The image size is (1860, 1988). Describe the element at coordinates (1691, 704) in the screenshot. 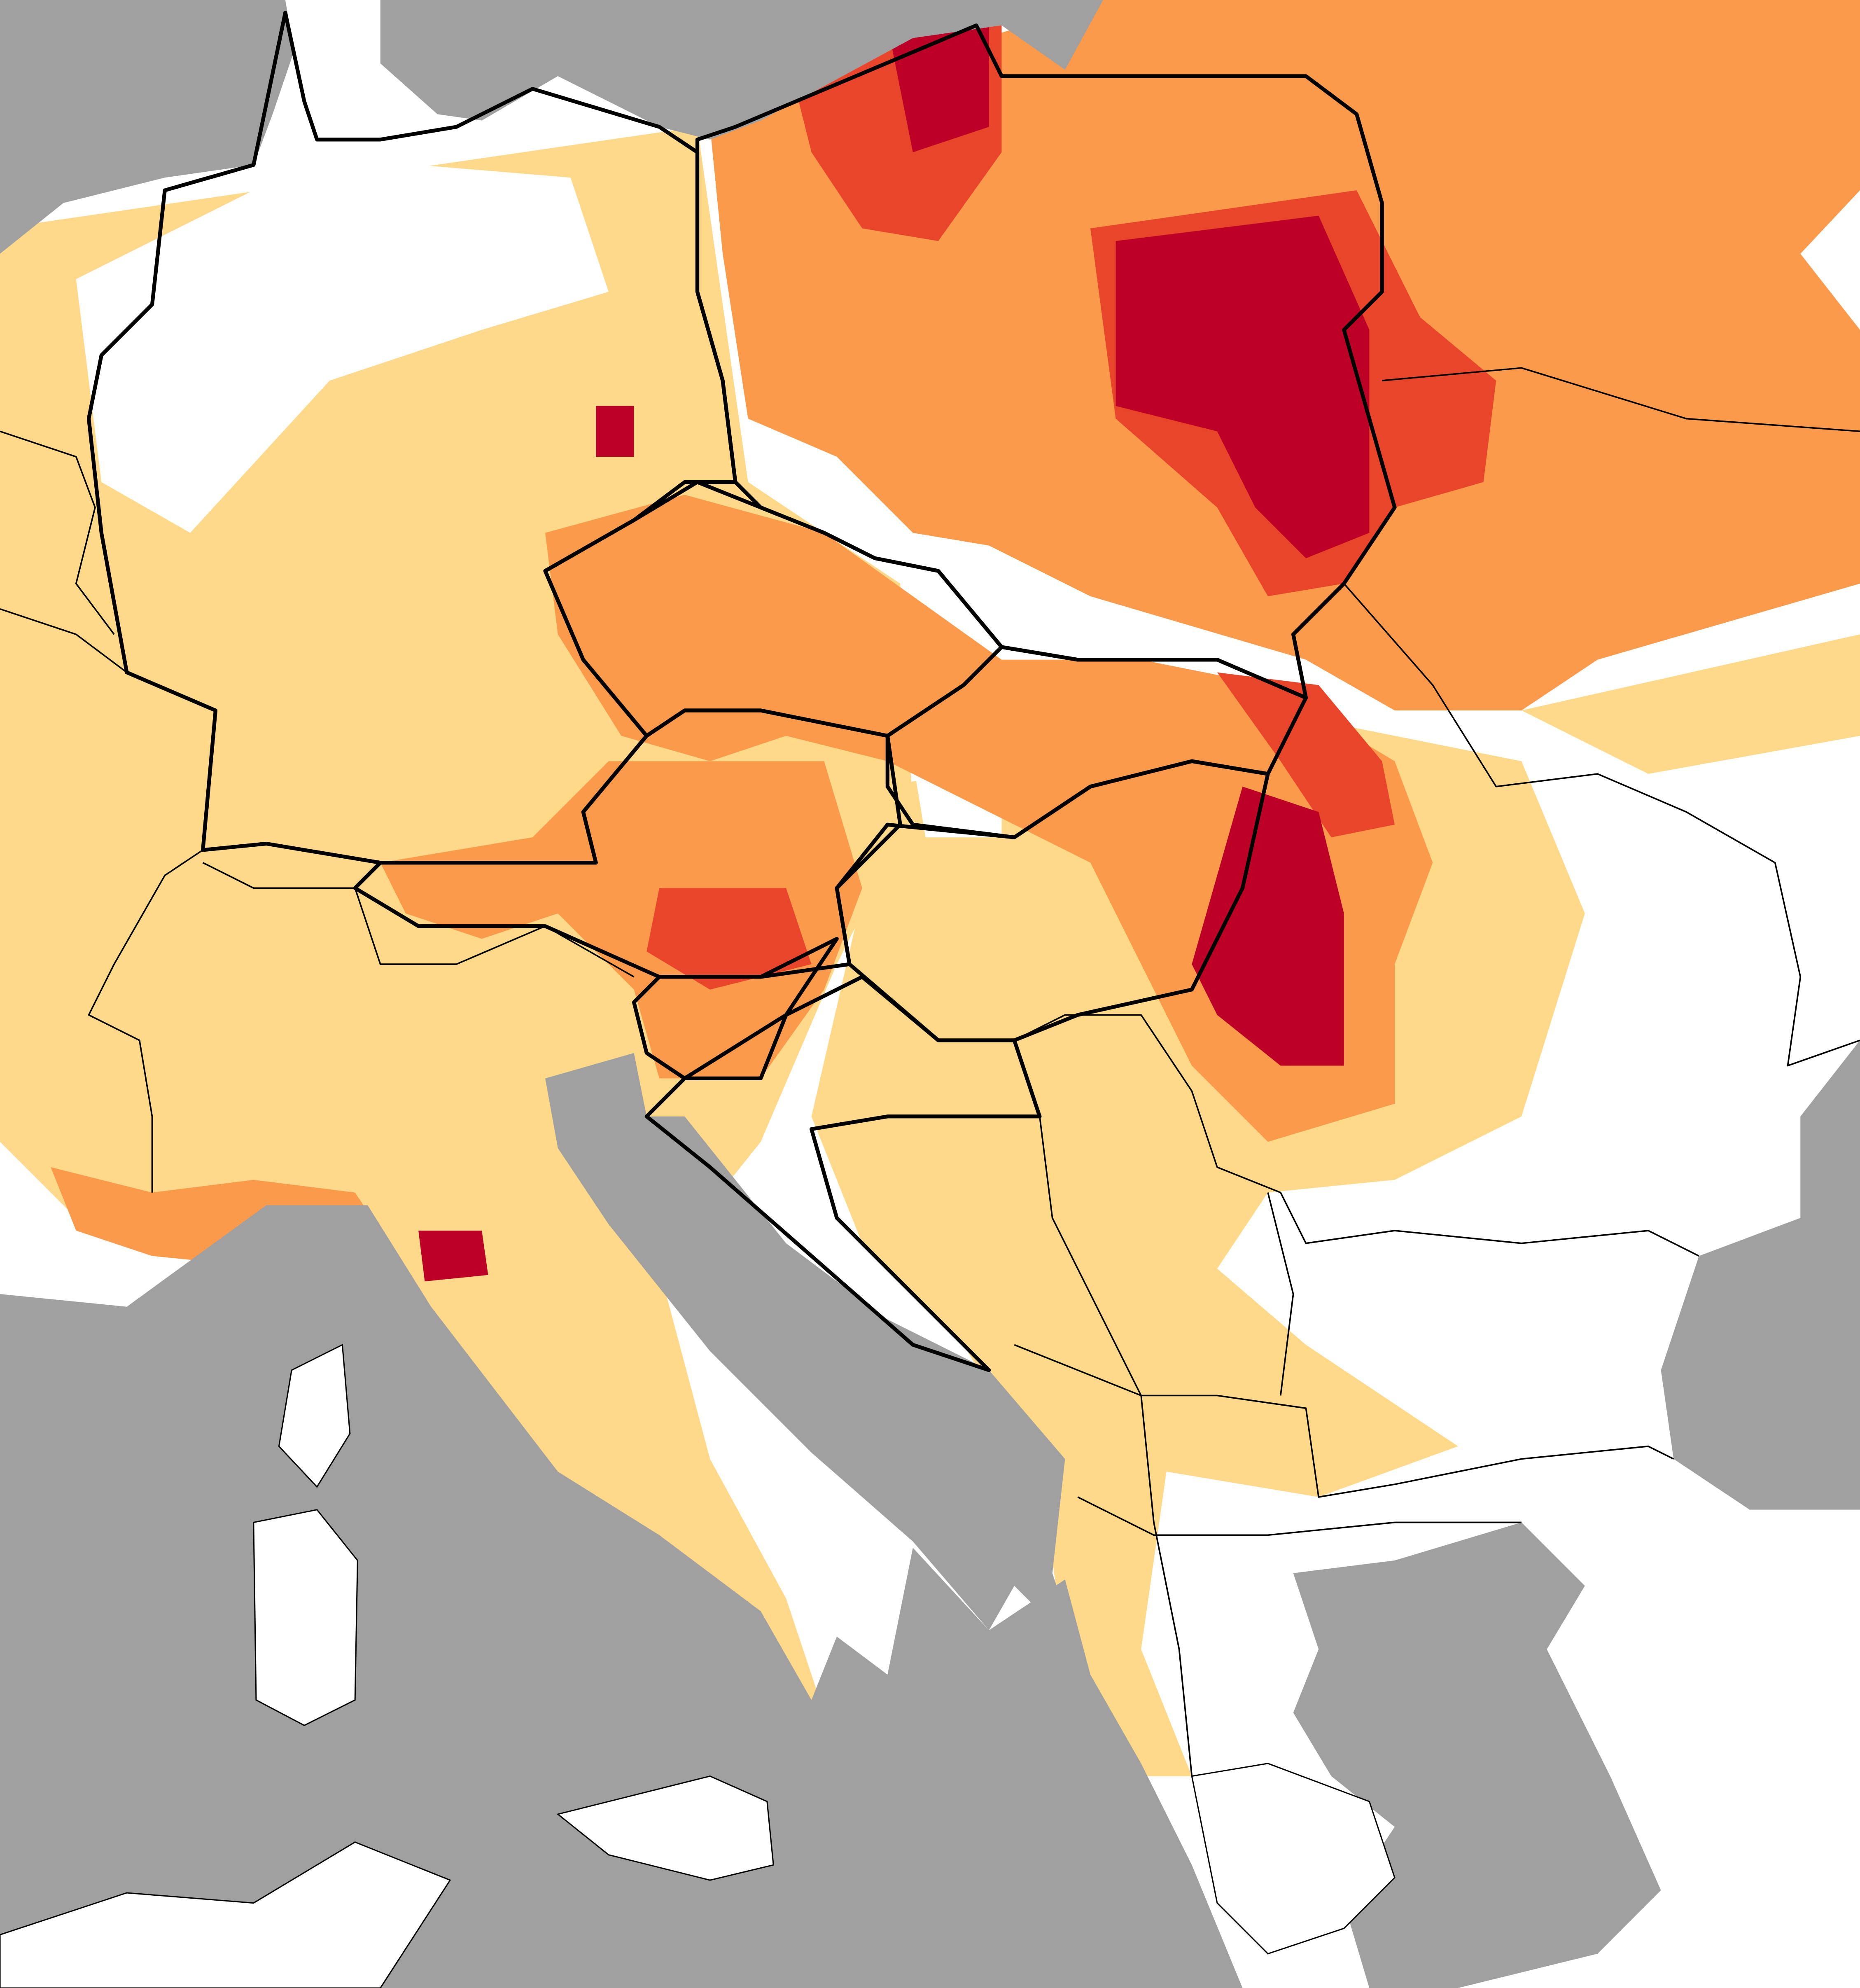

I see `heat-light` at that location.